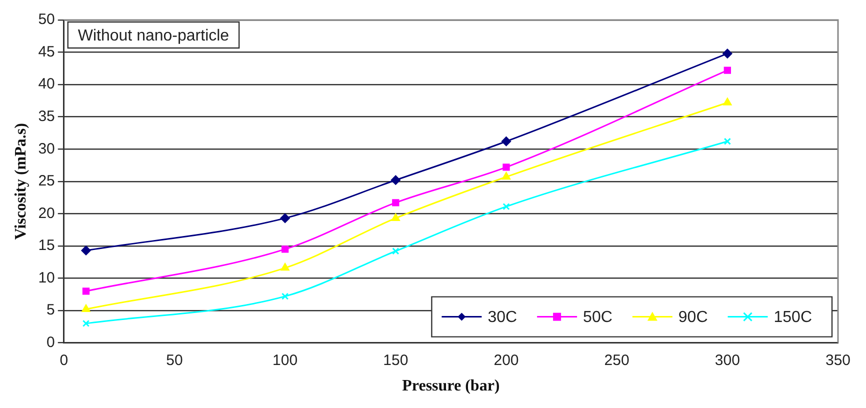 The width and height of the screenshot is (866, 408). What do you see at coordinates (503, 317) in the screenshot?
I see `legend-label: 30C` at bounding box center [503, 317].